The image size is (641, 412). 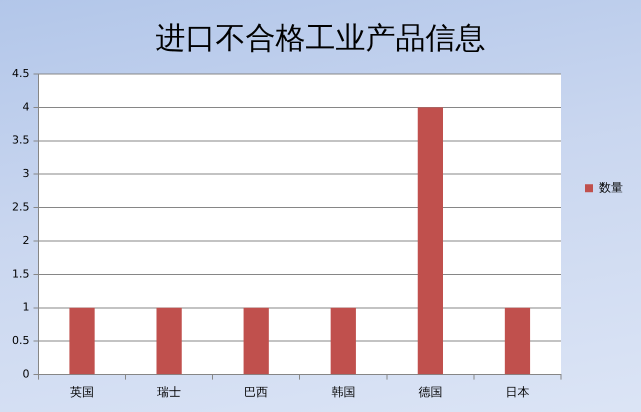 I want to click on chart-title: 进口不合格工业产品信息, so click(x=321, y=38).